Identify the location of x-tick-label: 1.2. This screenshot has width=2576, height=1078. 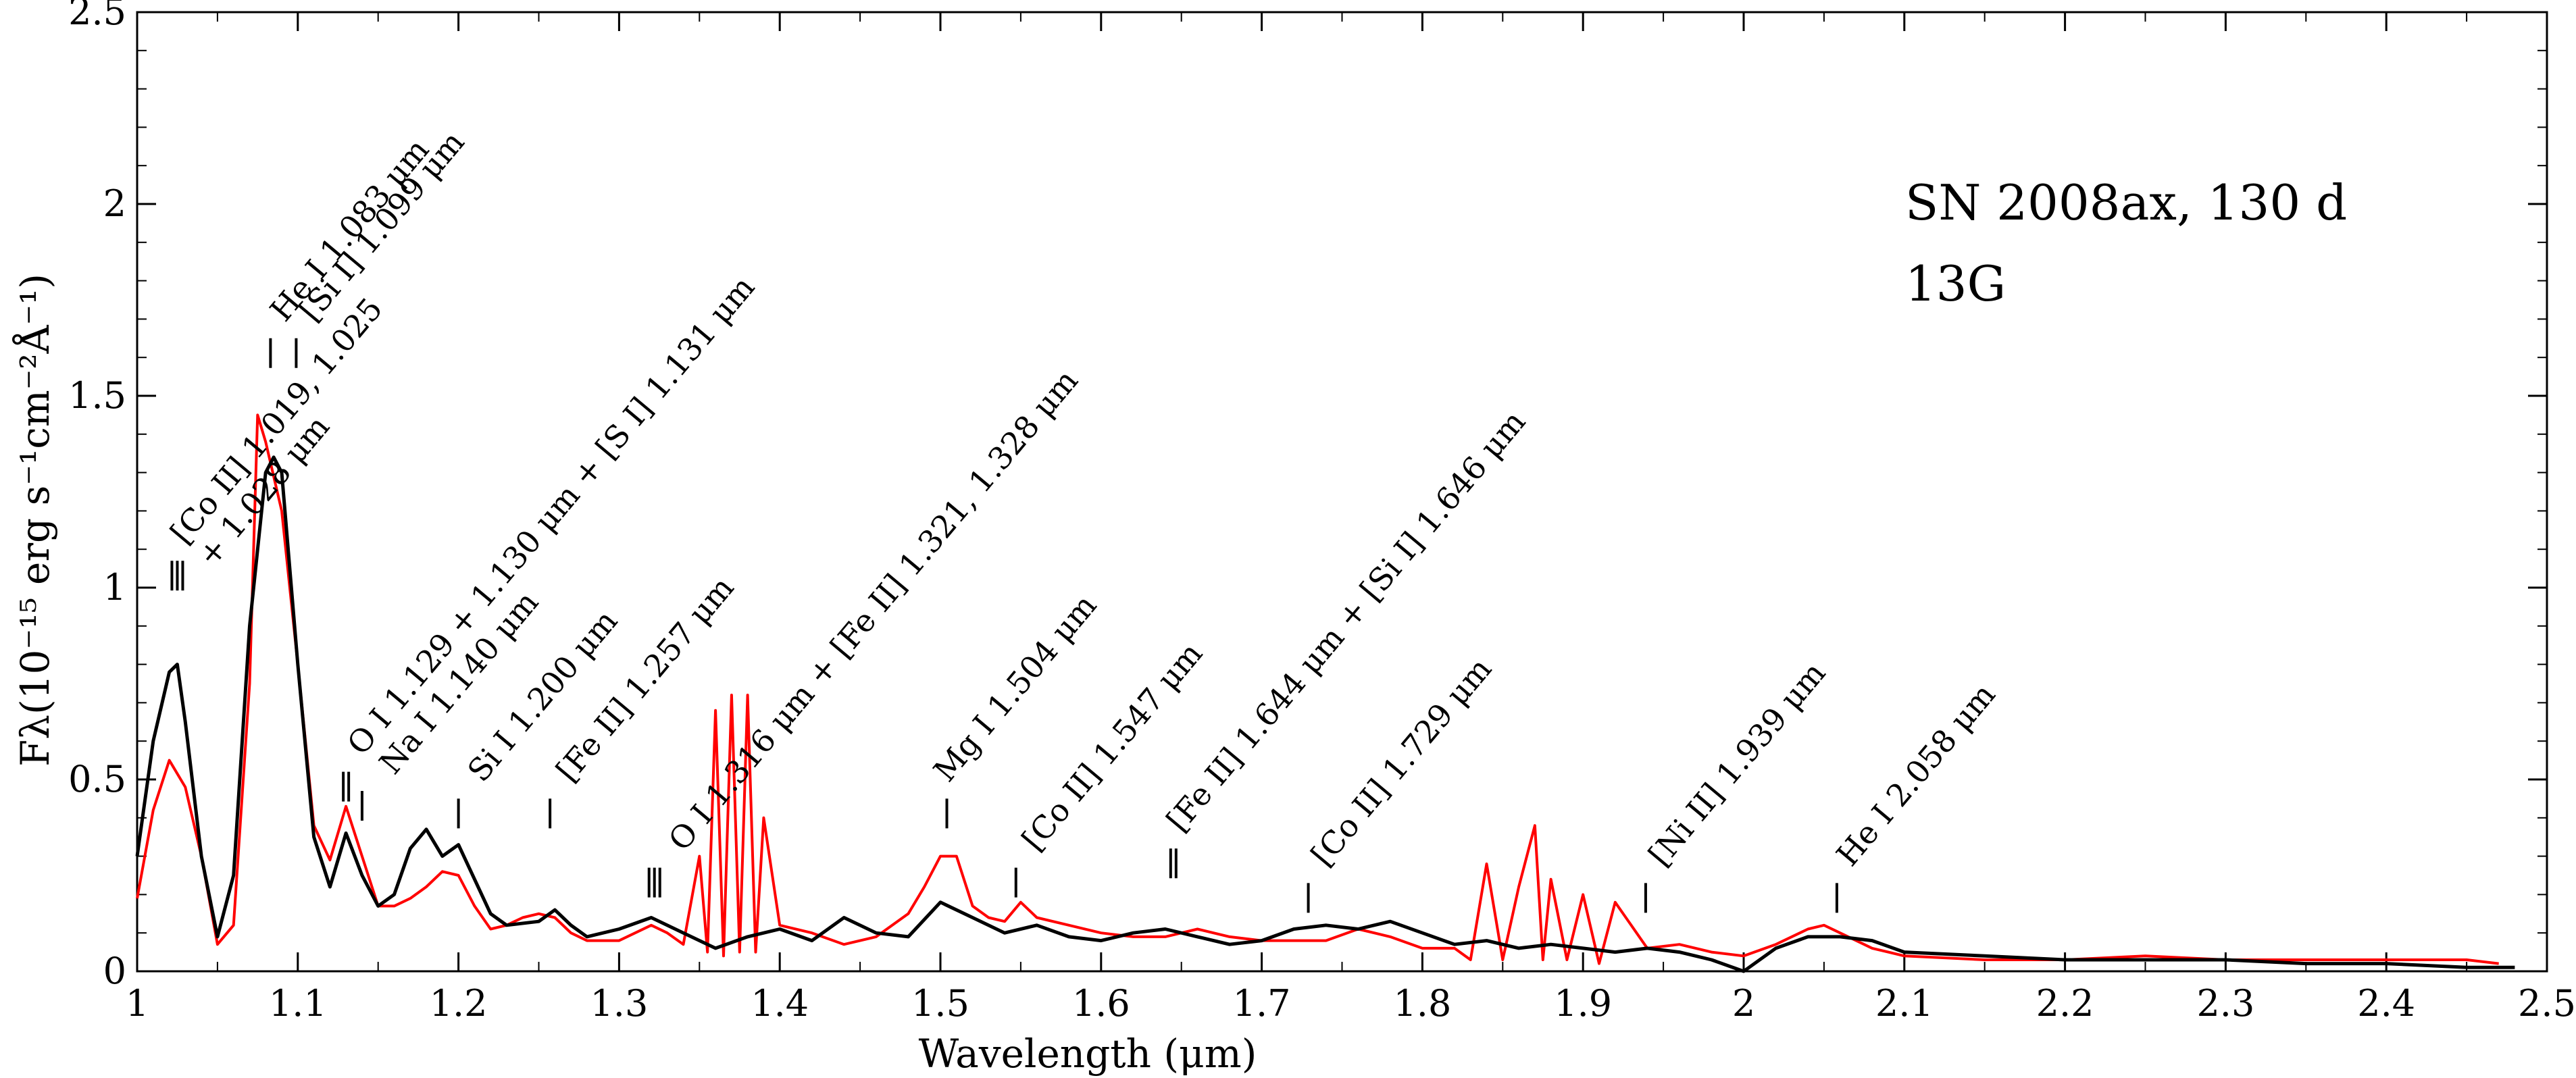
(459, 1004).